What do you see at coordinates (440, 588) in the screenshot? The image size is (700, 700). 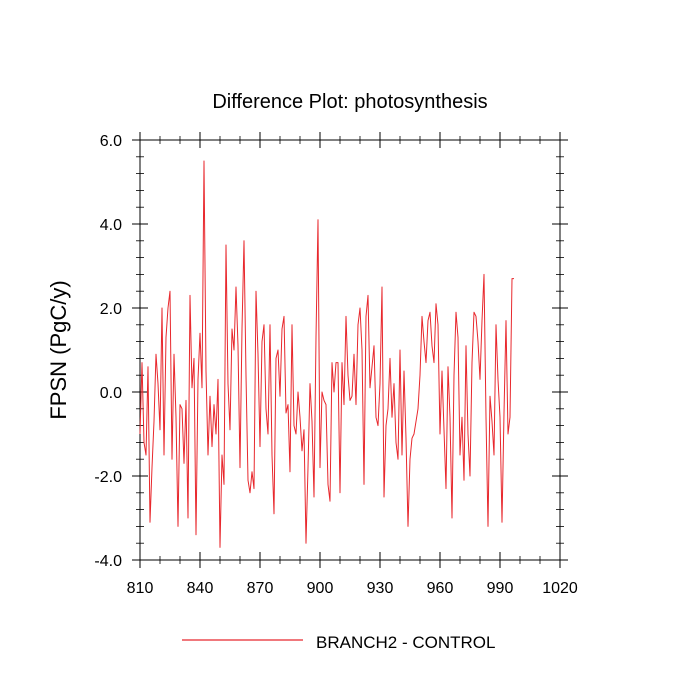 I see `x-tick-label: 960` at bounding box center [440, 588].